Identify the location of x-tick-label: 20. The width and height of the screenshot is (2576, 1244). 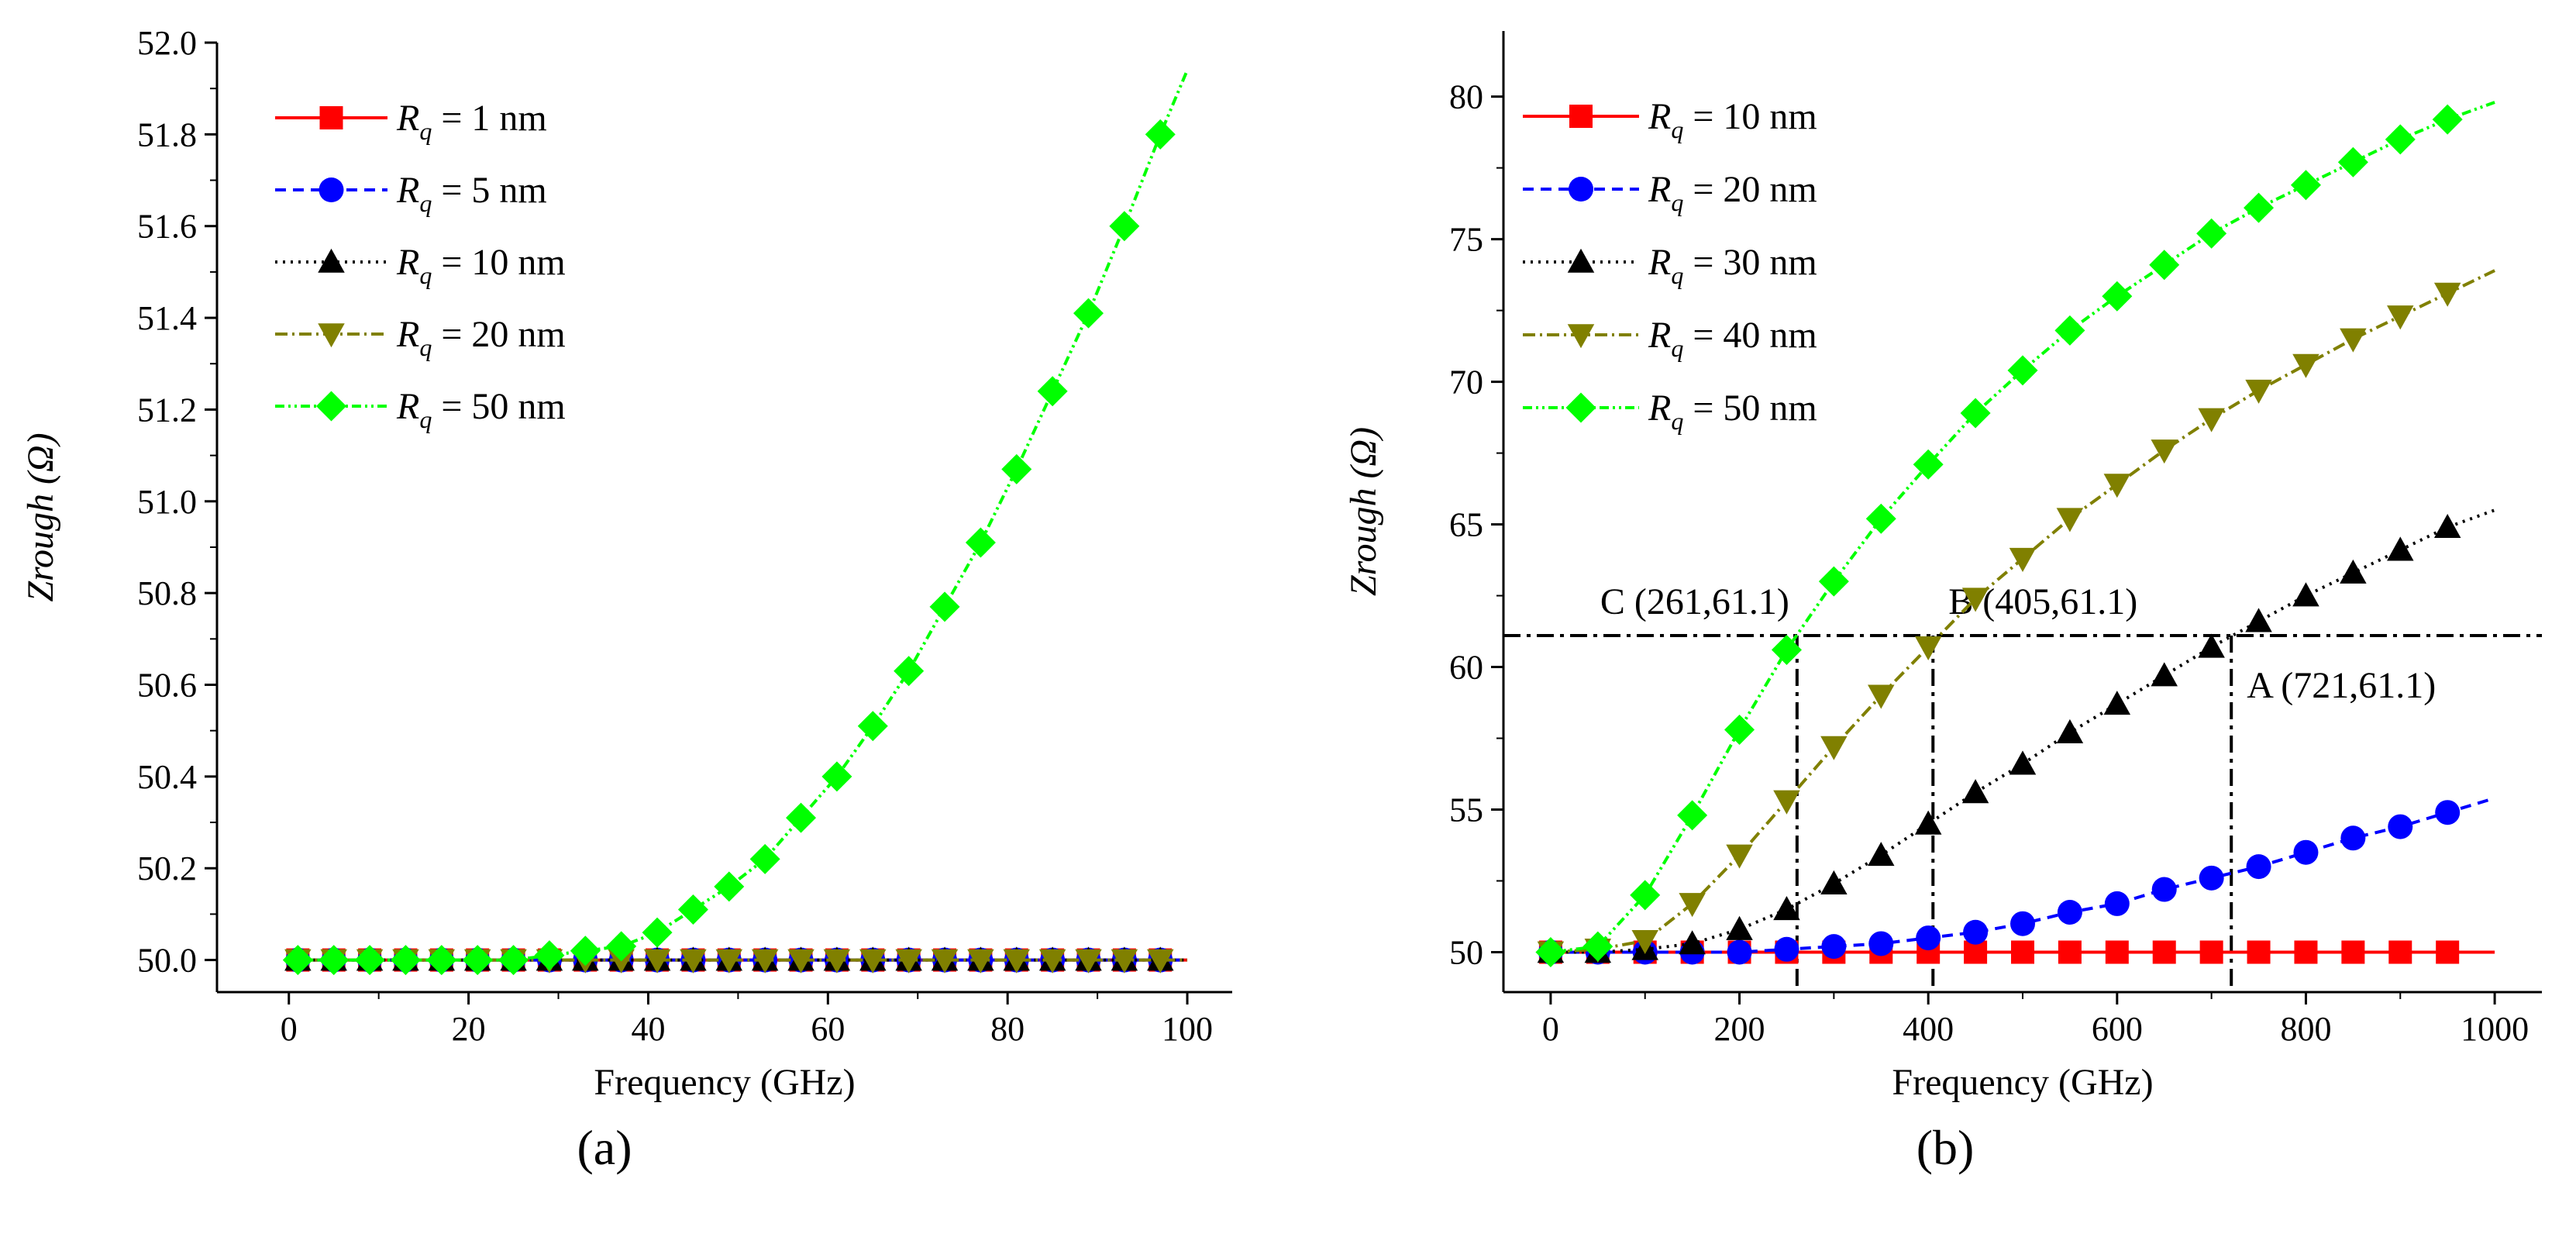
(469, 1029).